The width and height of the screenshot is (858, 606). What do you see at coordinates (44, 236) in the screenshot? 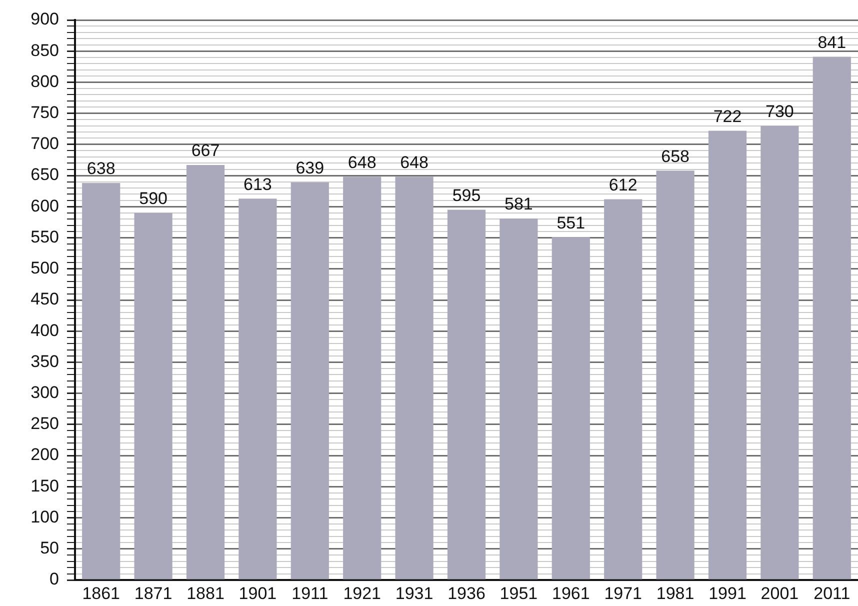
I see `y-tick-label: 550` at bounding box center [44, 236].